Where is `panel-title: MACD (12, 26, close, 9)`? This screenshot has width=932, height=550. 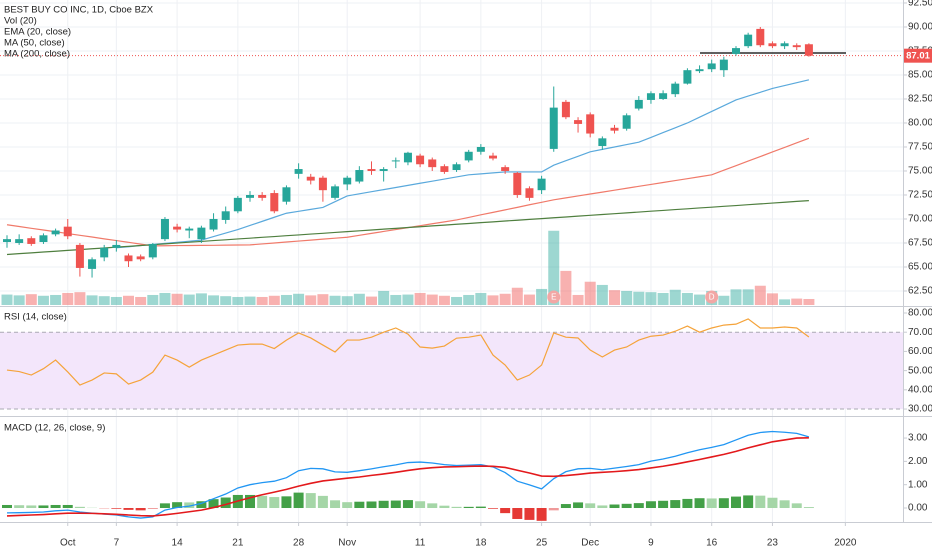 panel-title: MACD (12, 26, close, 9) is located at coordinates (54, 428).